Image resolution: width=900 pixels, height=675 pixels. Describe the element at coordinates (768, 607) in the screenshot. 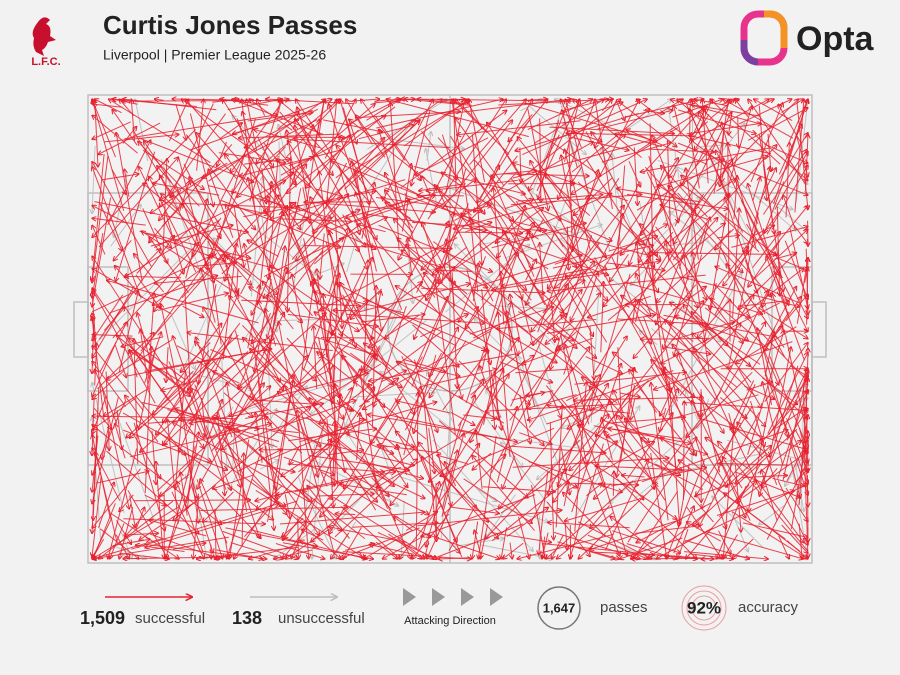

I see `accuracy-label: accuracy` at that location.